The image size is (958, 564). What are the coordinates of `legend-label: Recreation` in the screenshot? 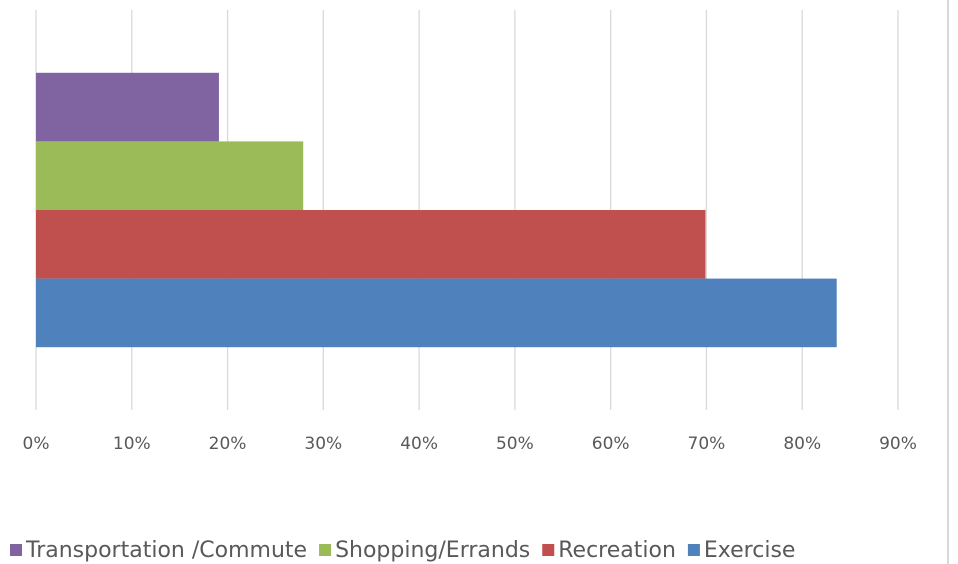 It's located at (617, 550).